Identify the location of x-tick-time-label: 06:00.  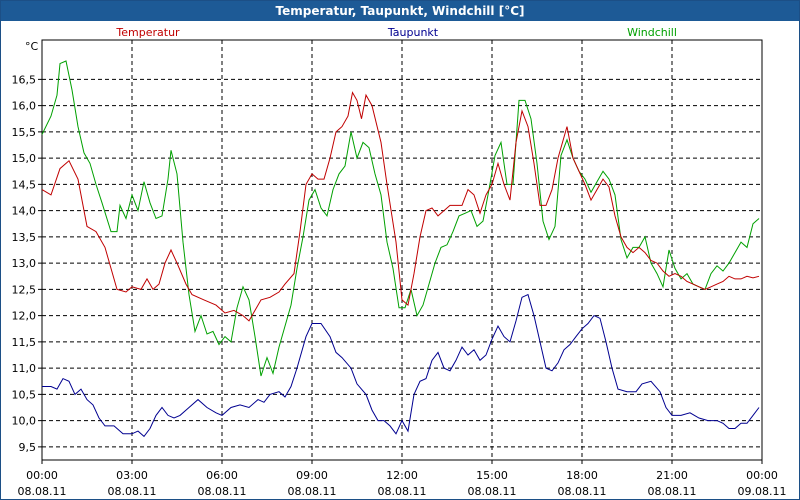
(222, 475).